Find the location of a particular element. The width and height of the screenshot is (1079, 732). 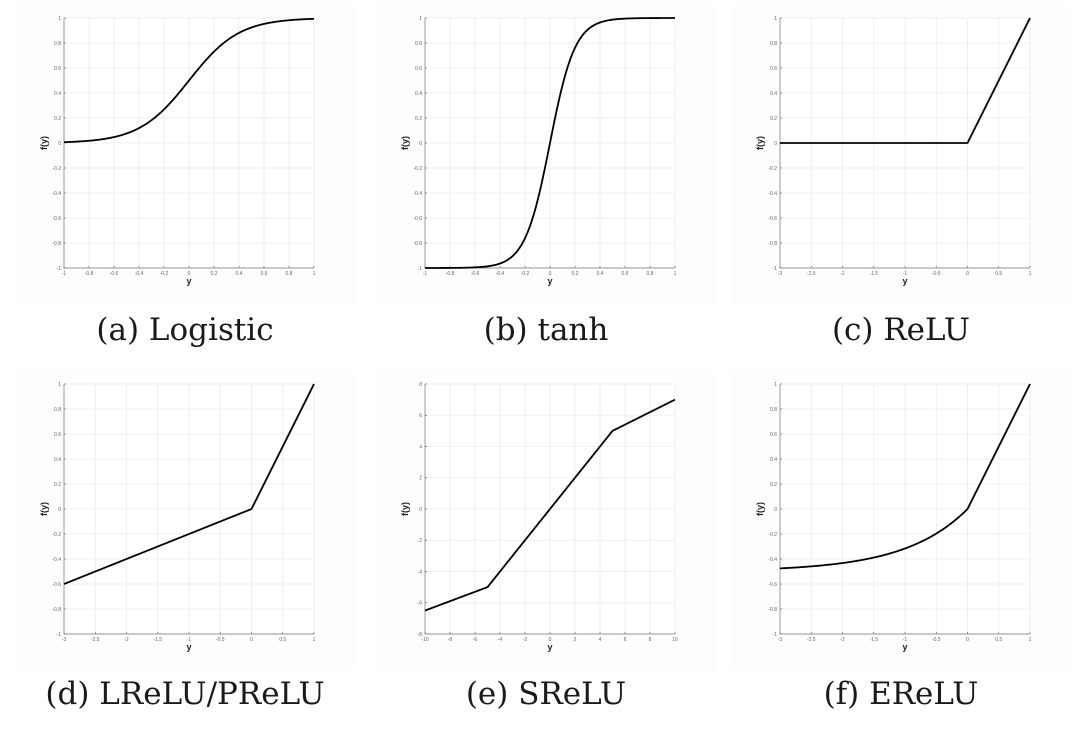

x-tick-label: -8 is located at coordinates (450, 640).